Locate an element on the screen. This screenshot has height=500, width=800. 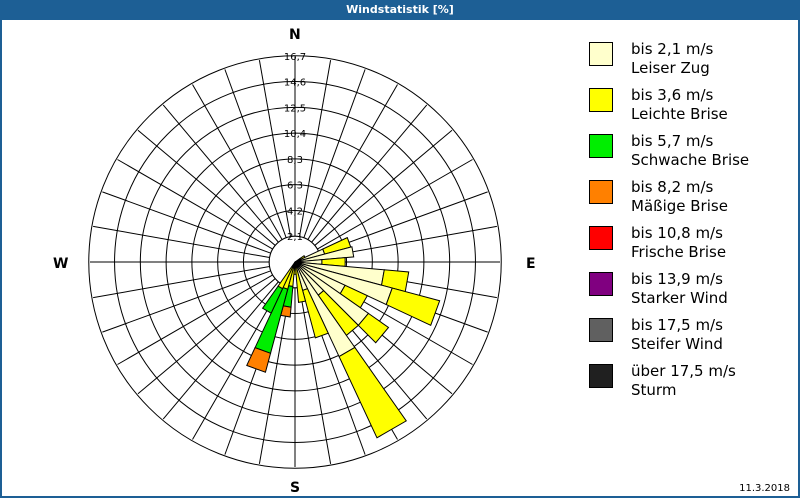
radial-tick-label: 12,5 is located at coordinates (295, 108).